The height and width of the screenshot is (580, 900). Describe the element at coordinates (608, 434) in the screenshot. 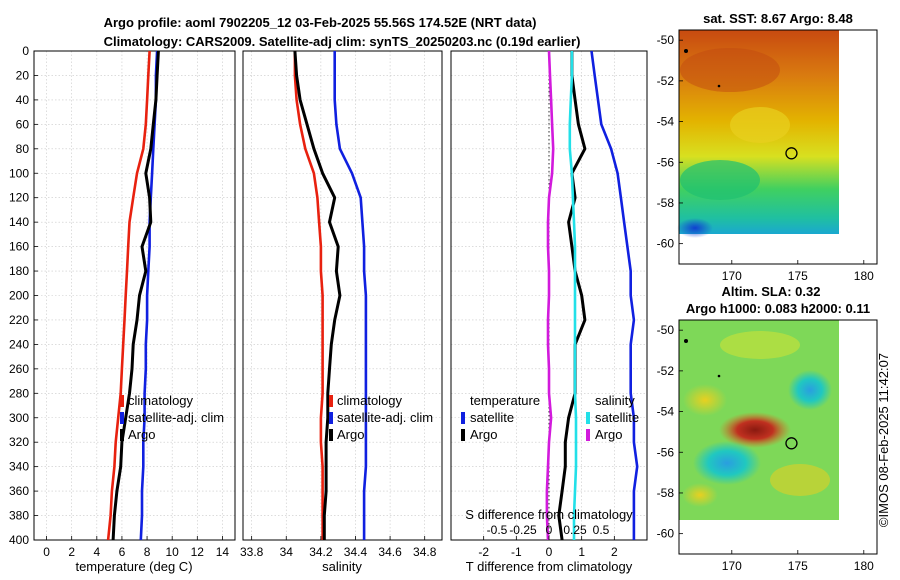

I see `legend-sal-argo-label: Argo` at that location.